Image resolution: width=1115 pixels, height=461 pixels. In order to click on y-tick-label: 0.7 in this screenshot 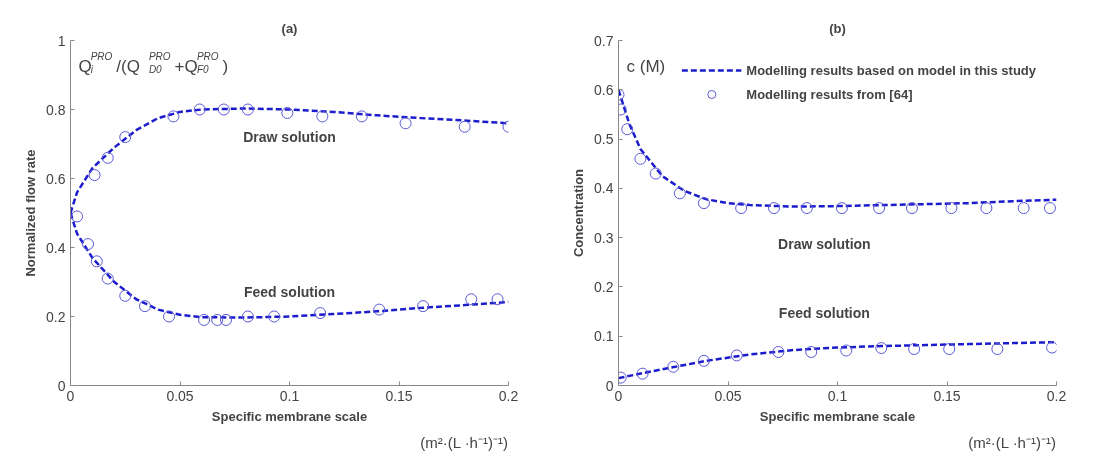, I will do `click(604, 40)`.